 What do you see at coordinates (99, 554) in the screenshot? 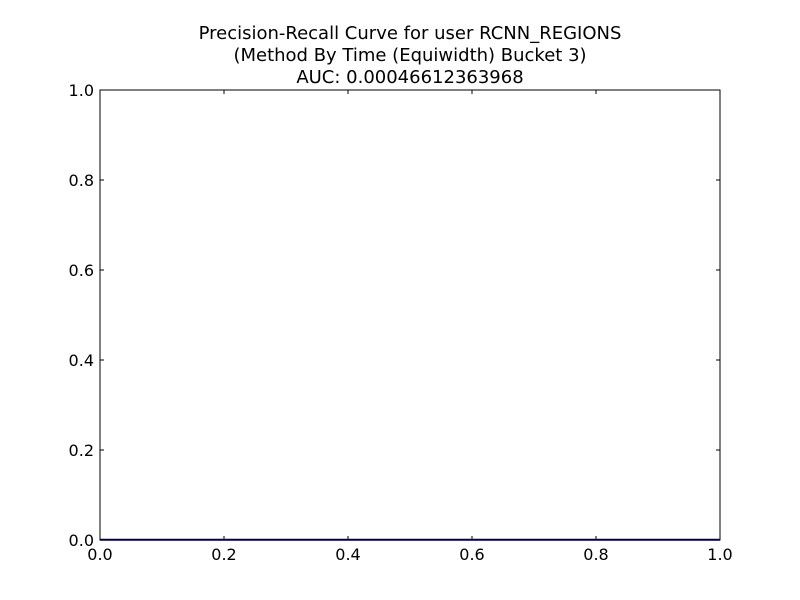
I see `x-tick-label: 0.0` at bounding box center [99, 554].